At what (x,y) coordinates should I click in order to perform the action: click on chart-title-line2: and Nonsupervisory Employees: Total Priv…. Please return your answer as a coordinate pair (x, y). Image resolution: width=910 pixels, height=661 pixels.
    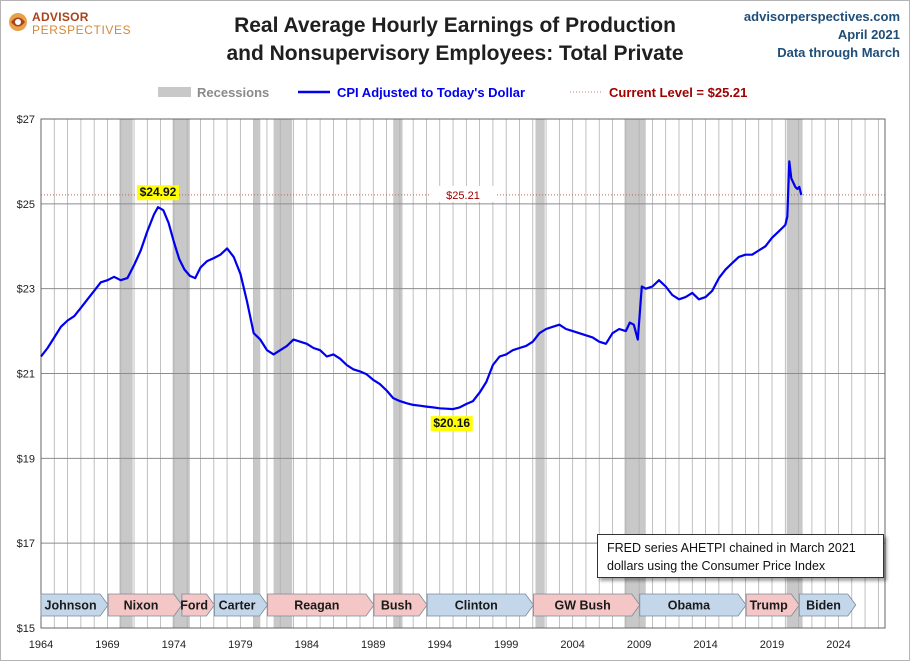
    Looking at the image, I should click on (455, 53).